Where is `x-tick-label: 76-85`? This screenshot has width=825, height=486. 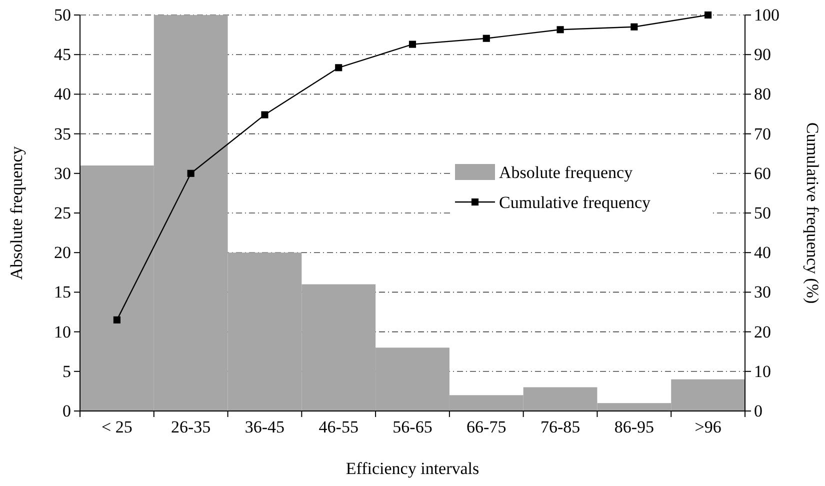
x-tick-label: 76-85 is located at coordinates (560, 427).